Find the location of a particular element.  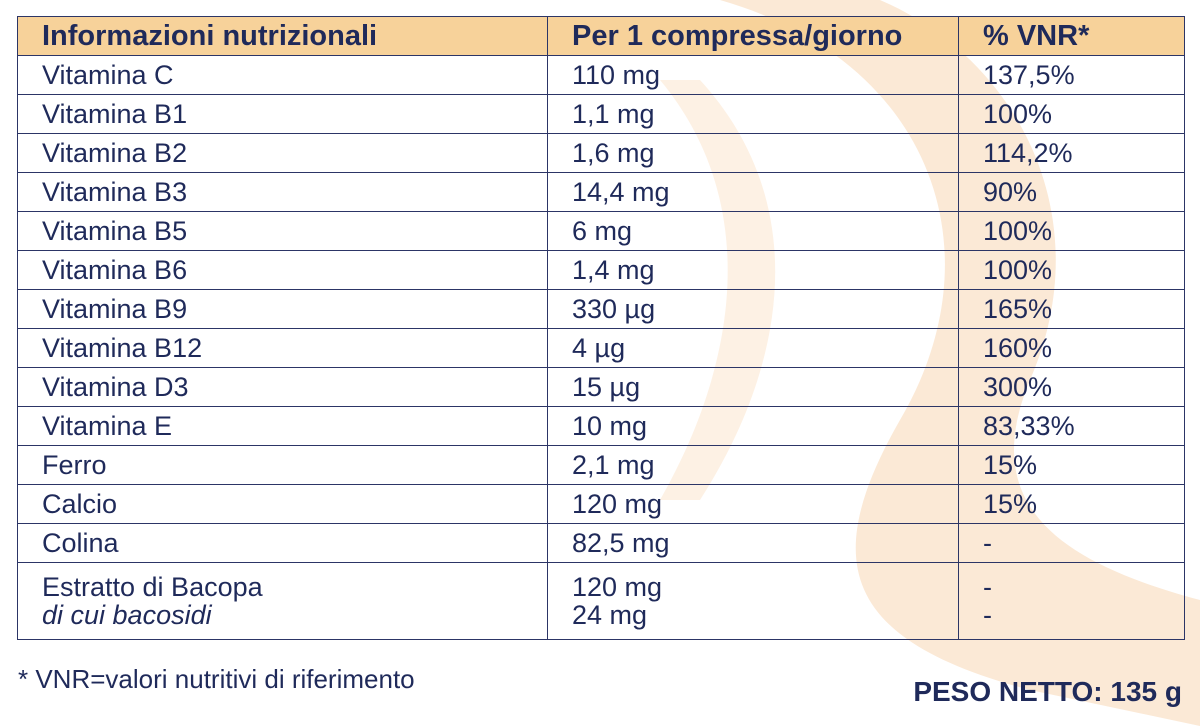

nutrient-amount: 1,6 mg is located at coordinates (753, 153).